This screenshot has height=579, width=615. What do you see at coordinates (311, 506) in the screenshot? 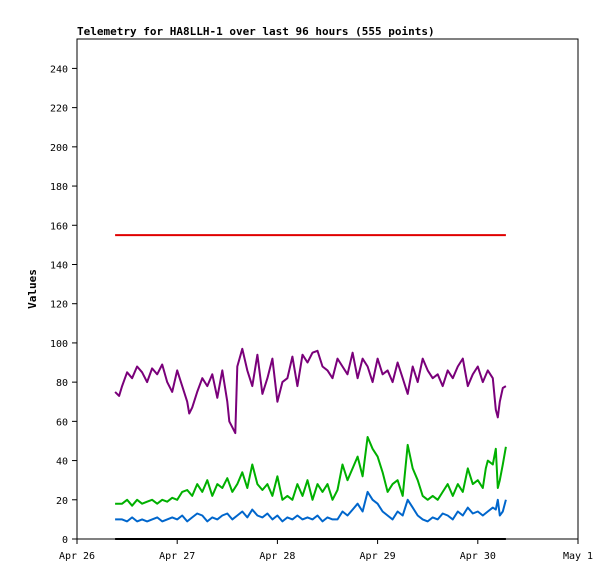
I see `series-line-blue` at bounding box center [311, 506].